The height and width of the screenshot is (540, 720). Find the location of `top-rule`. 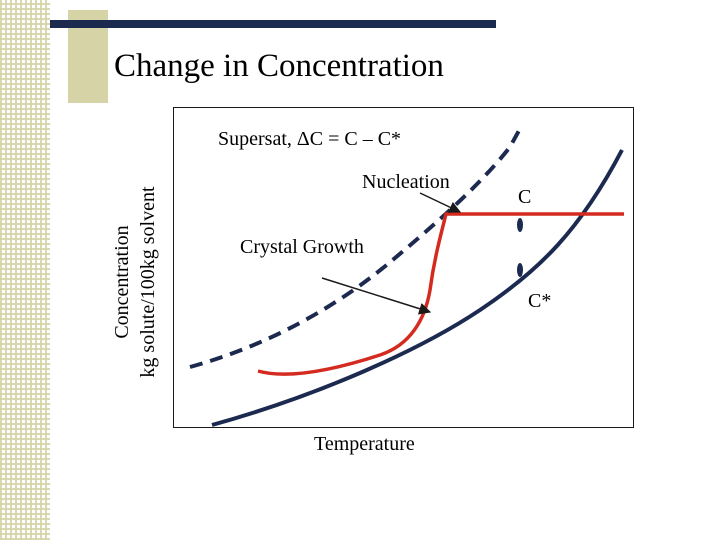

top-rule is located at coordinates (273, 24).